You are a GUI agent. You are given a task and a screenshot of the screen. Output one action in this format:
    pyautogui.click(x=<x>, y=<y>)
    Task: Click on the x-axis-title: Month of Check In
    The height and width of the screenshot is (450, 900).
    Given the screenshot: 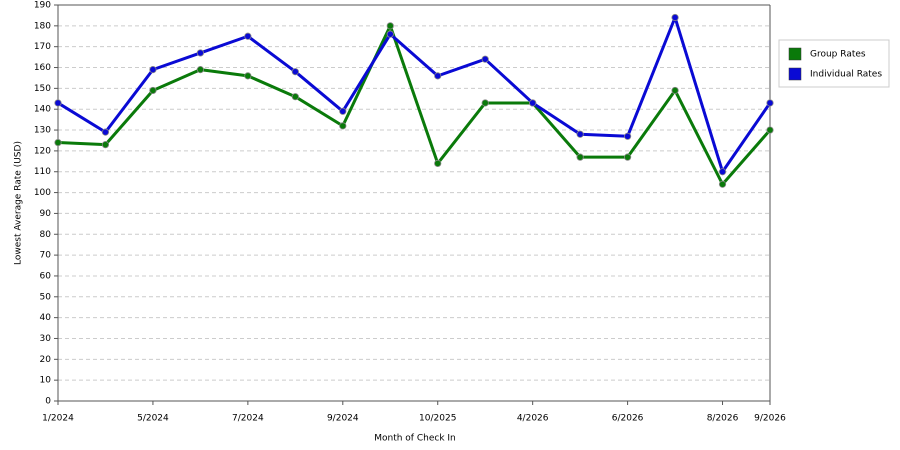 What is the action you would take?
    pyautogui.click(x=415, y=439)
    